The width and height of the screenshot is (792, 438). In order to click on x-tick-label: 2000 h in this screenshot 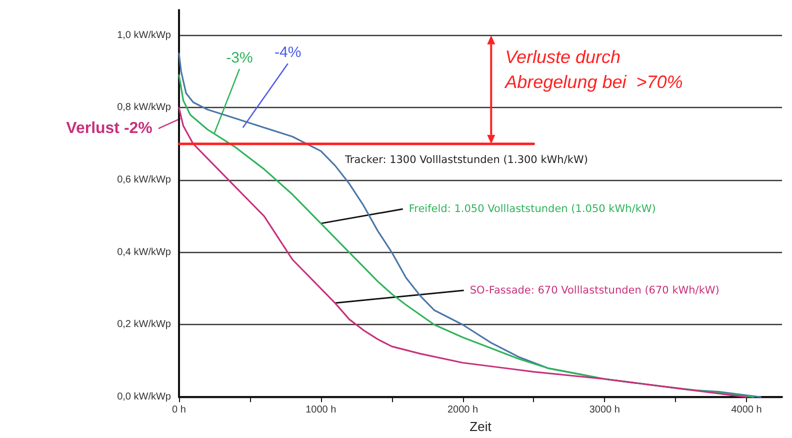, I will do `click(462, 410)`.